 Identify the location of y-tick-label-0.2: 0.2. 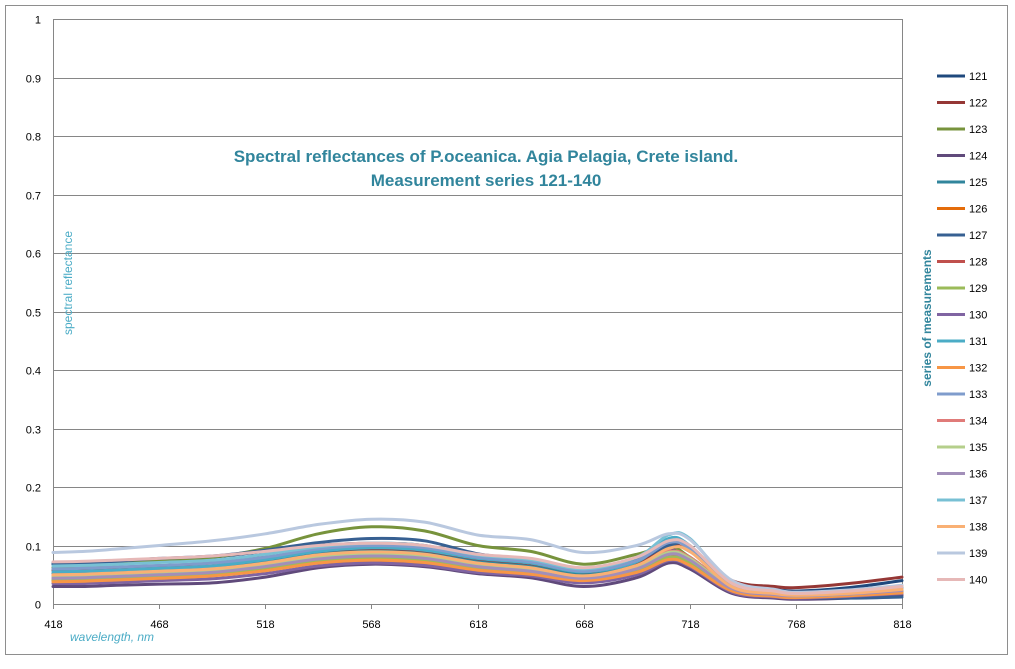
(33, 489).